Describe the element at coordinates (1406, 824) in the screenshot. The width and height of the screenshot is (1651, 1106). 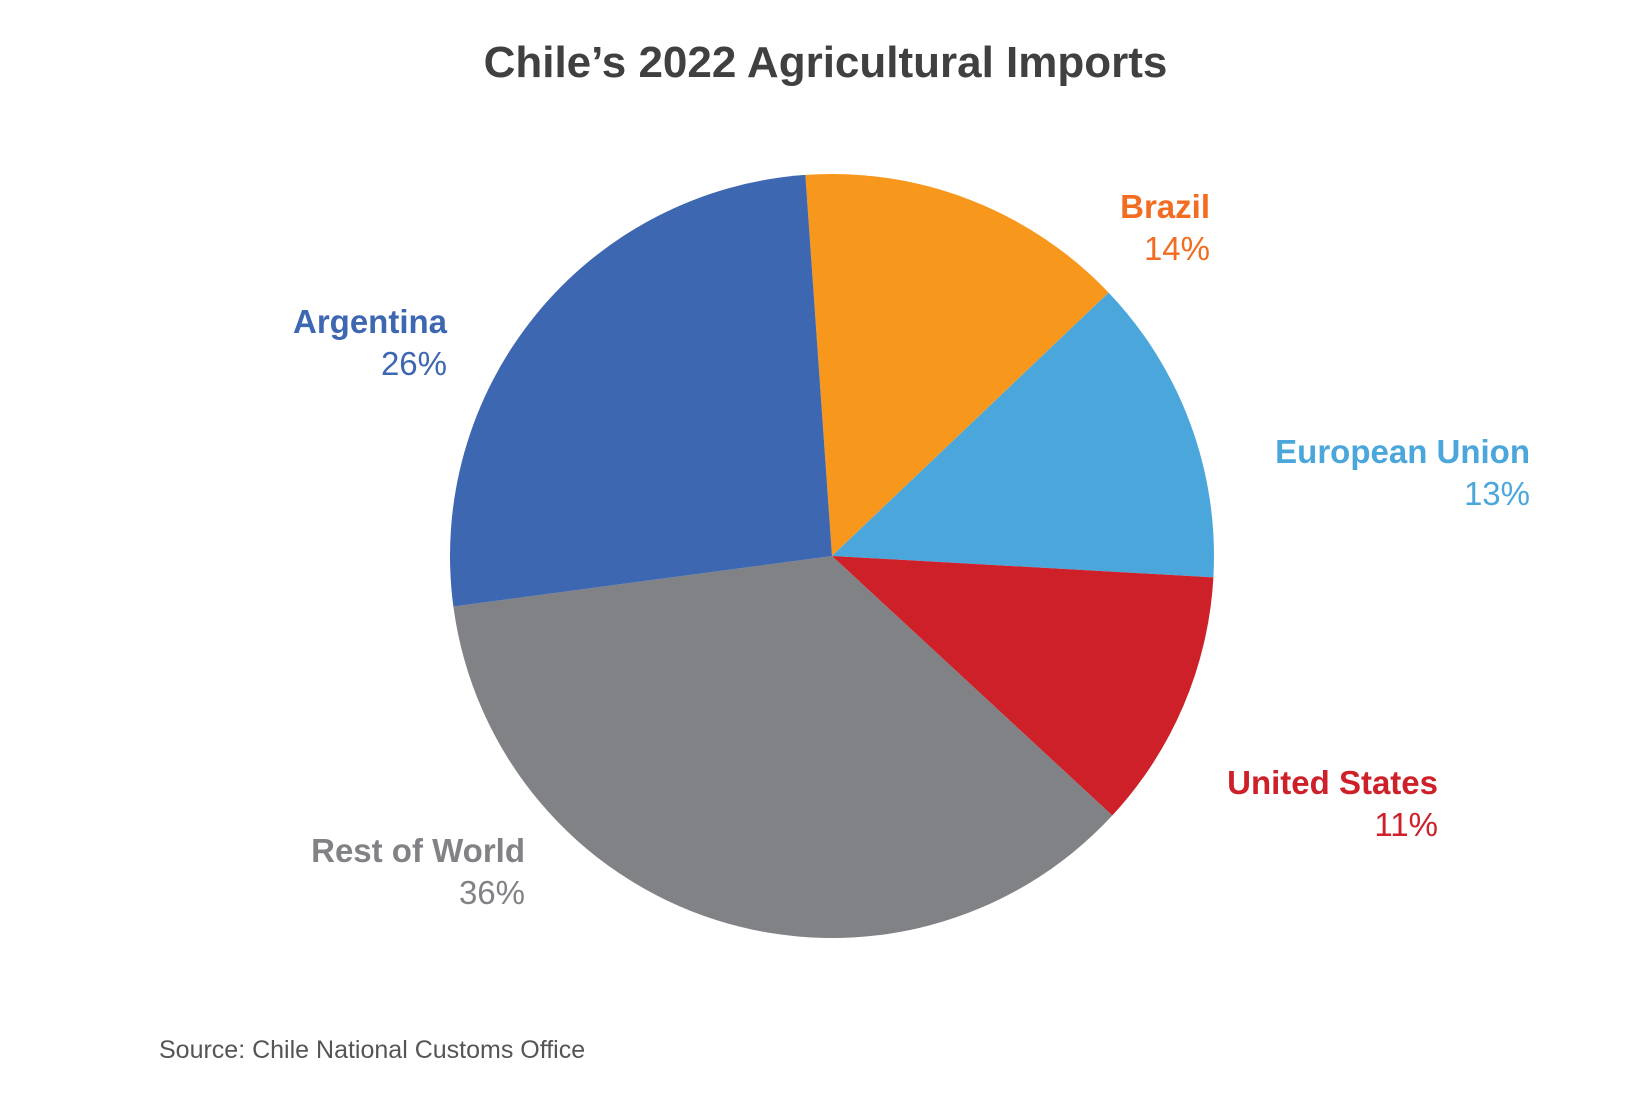
I see `slice-value-united-states: 11%` at that location.